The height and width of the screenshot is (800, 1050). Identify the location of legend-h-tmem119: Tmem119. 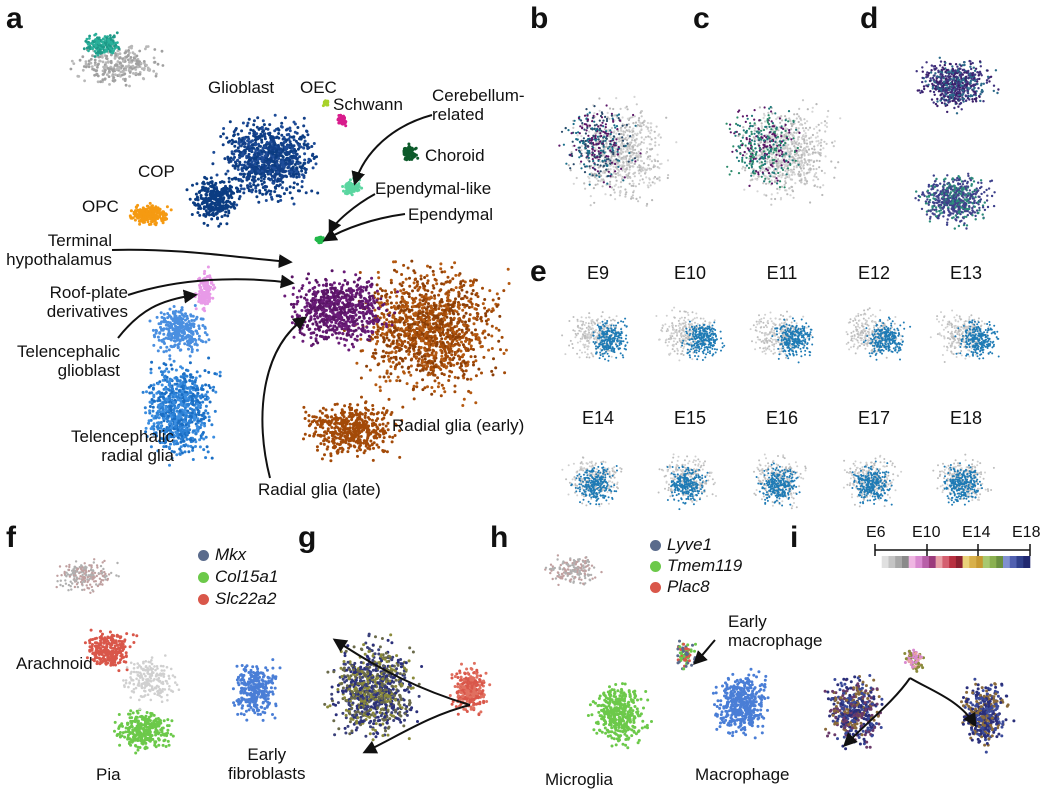
(696, 566).